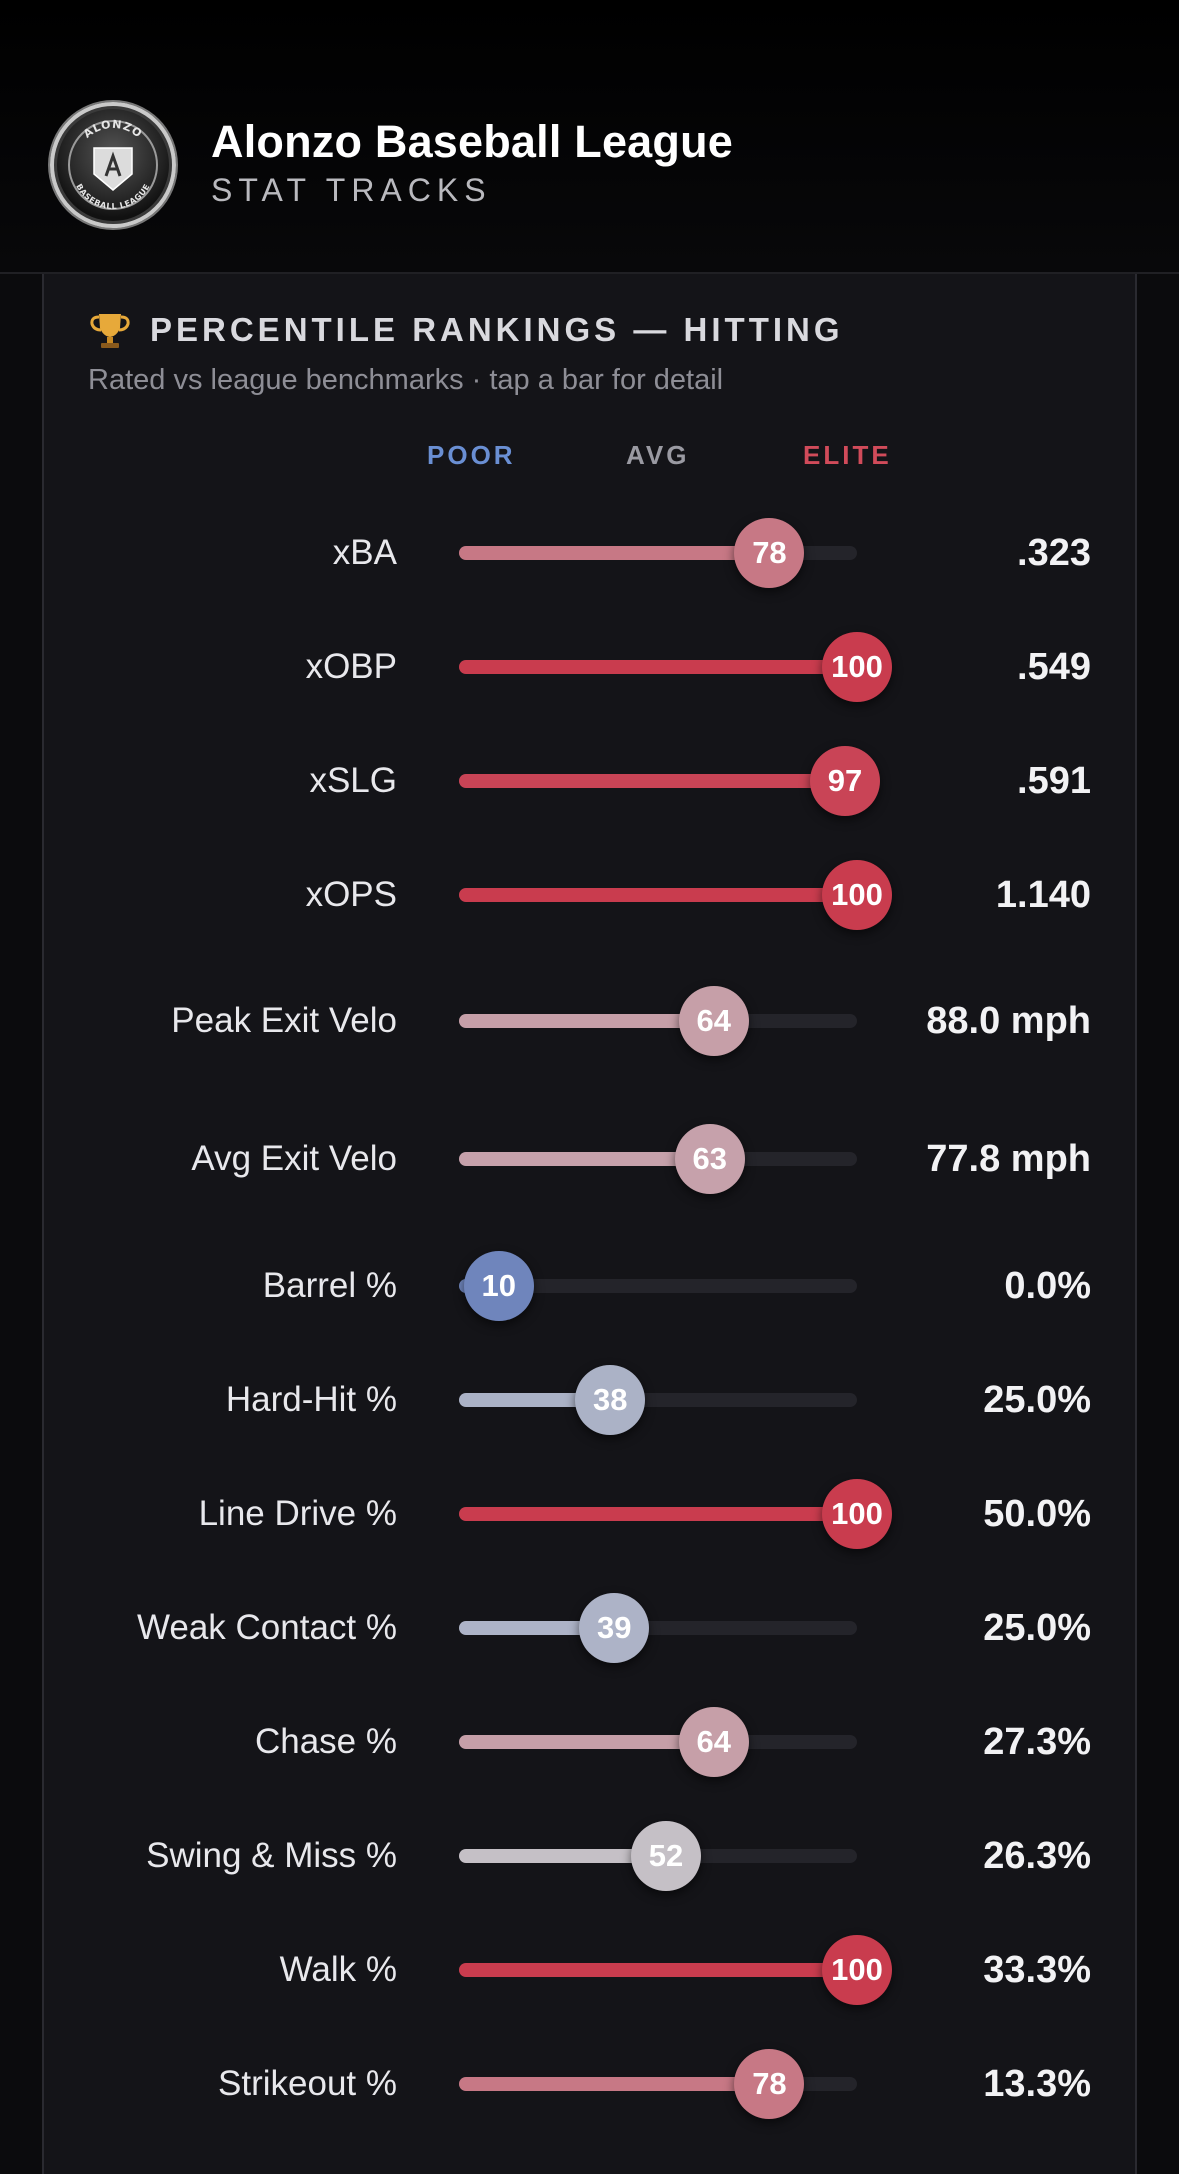  I want to click on stat-label: Peak Exit Velo, so click(284, 1020).